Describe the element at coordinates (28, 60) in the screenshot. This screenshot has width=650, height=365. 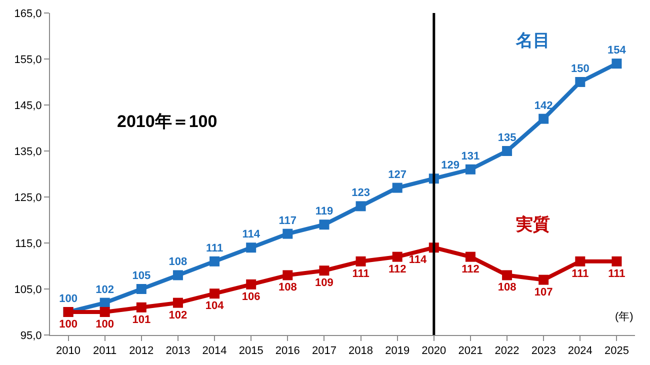
I see `y-tick-label: 155,0` at that location.